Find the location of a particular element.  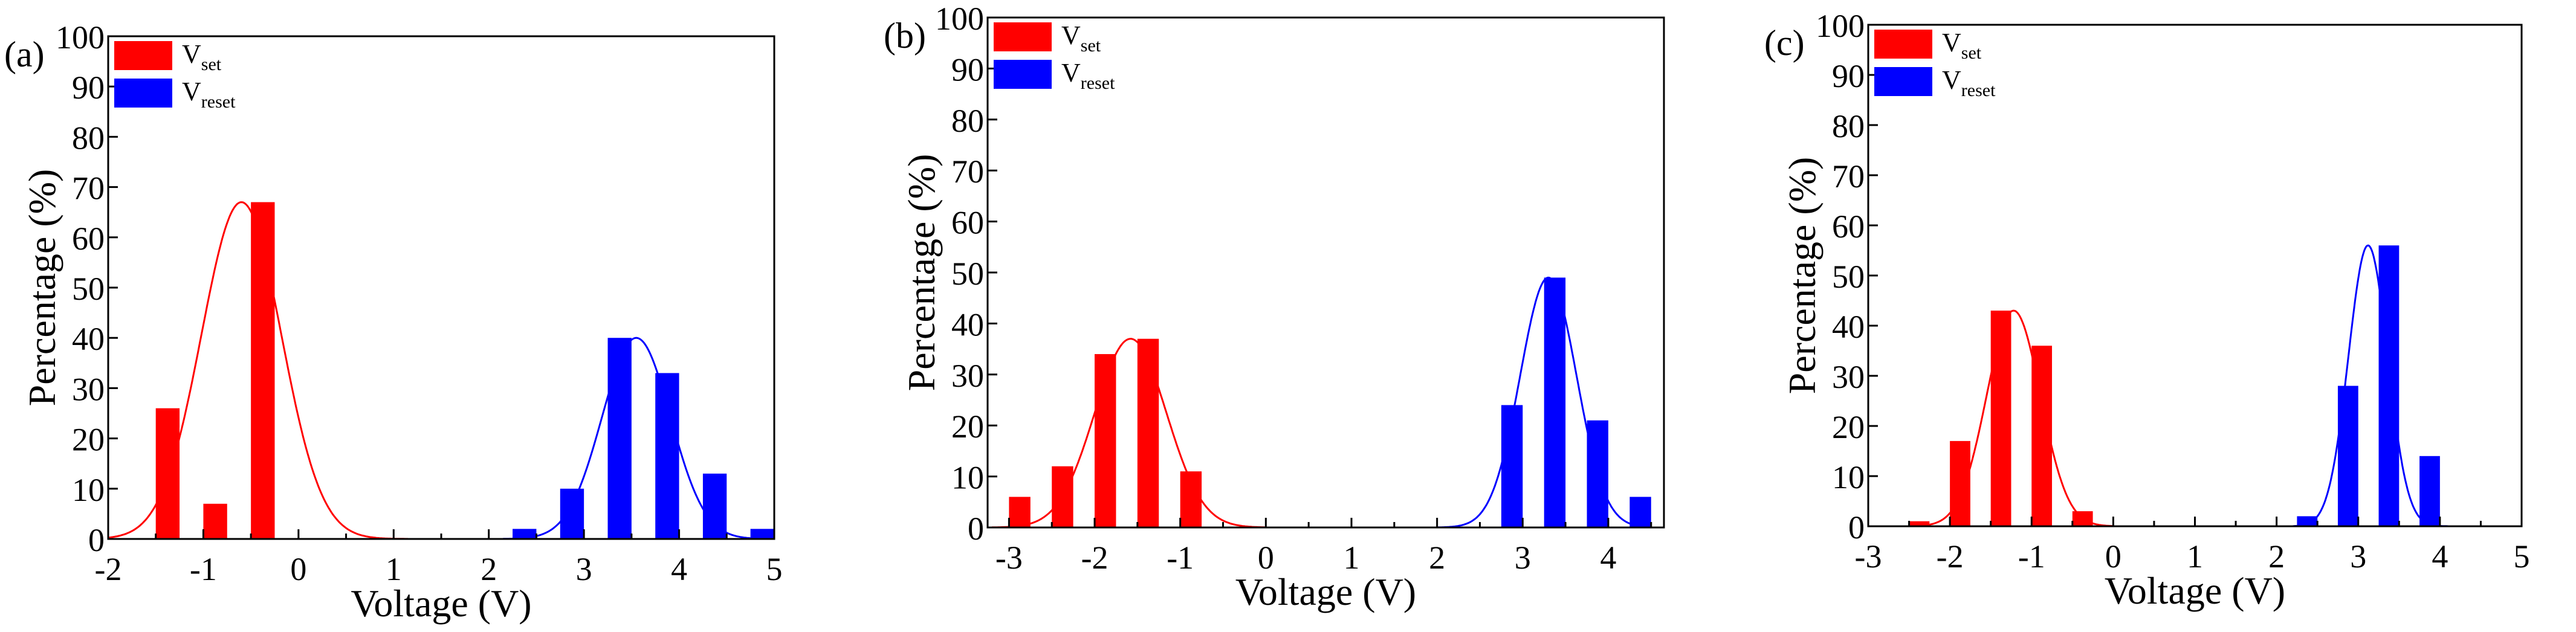

x-tick-label: 5 is located at coordinates (774, 569).